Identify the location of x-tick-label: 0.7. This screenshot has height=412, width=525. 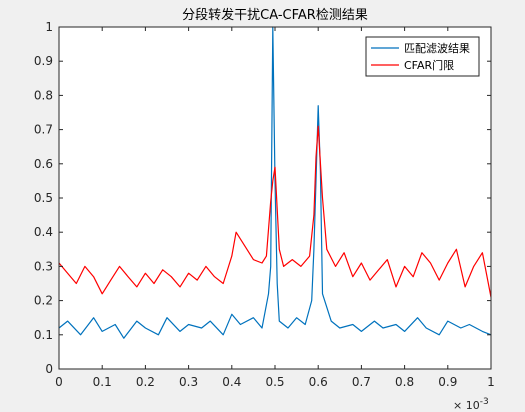
(361, 382).